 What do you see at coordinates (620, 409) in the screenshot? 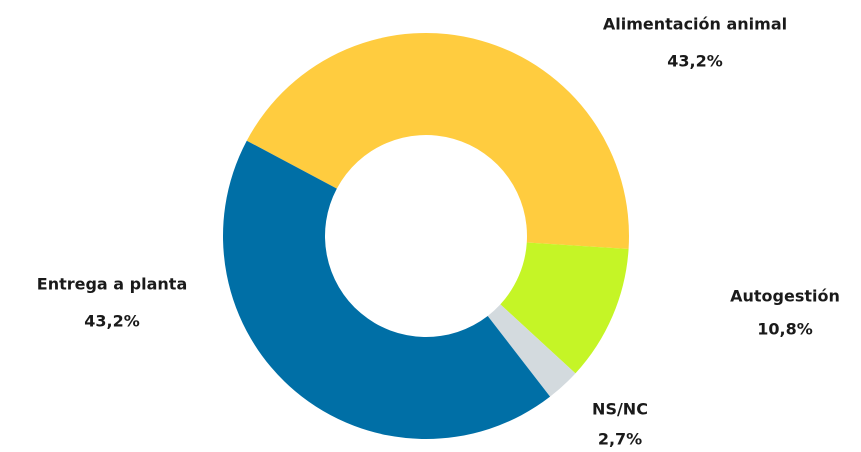
I see `category-label: NS/NC` at bounding box center [620, 409].